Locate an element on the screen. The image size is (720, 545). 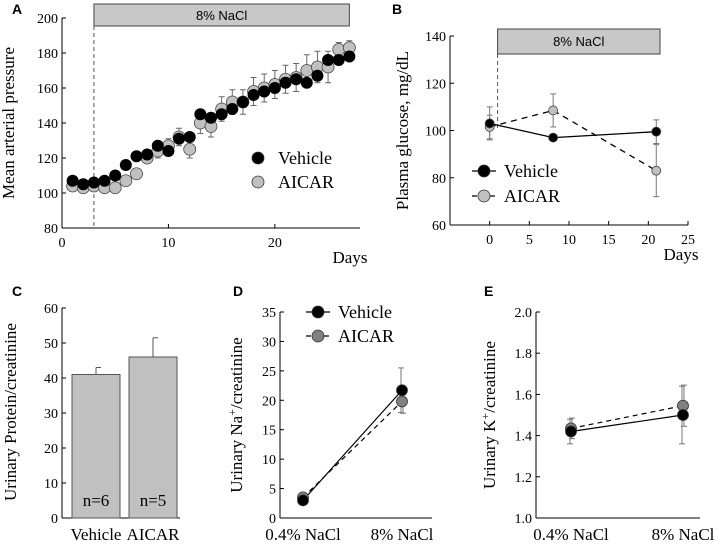
panel-e-label: E is located at coordinates (488, 291).